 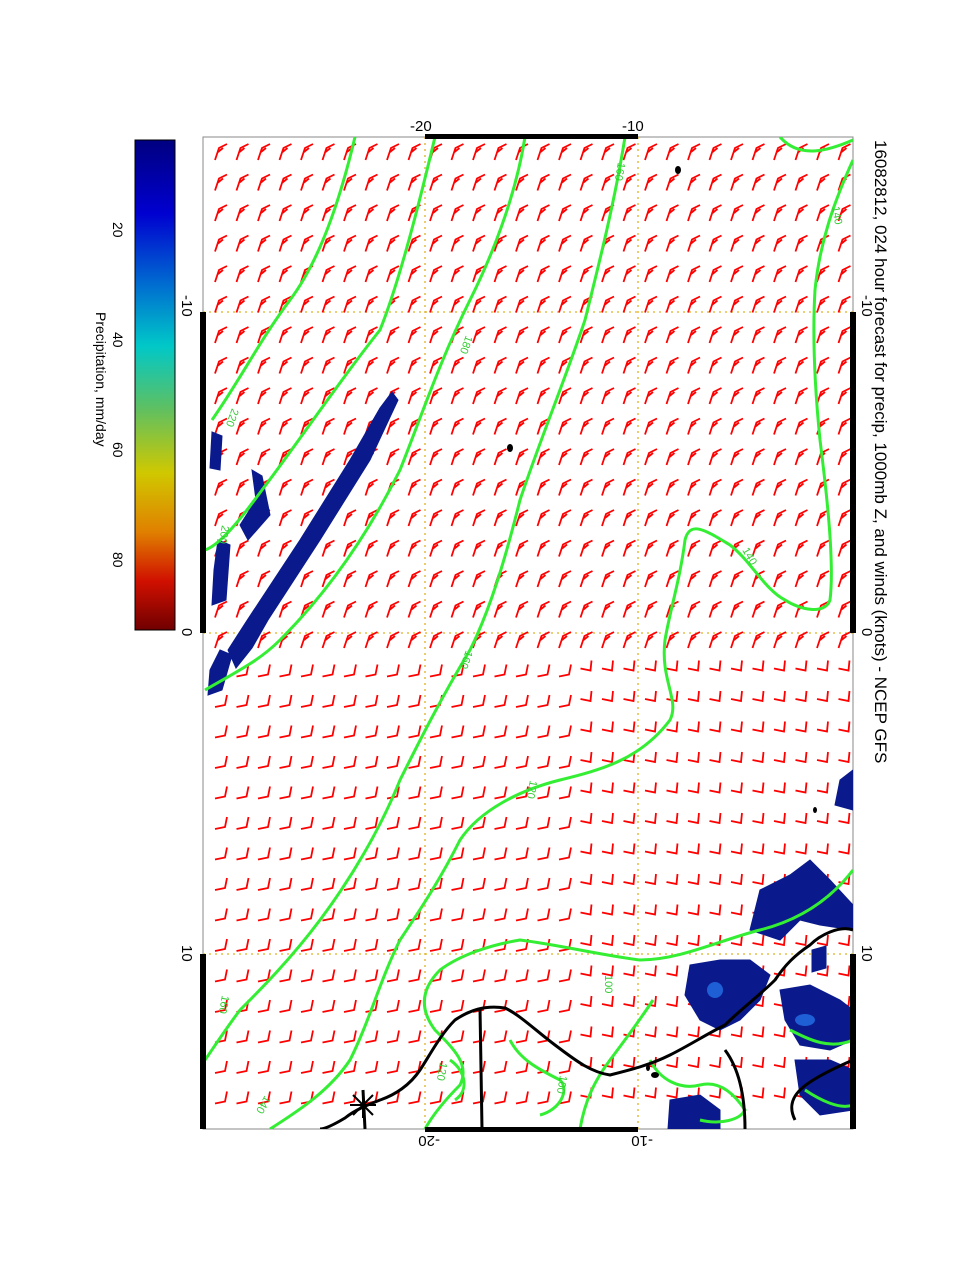 What do you see at coordinates (761, 1004) in the screenshot?
I see `precip-highlights` at bounding box center [761, 1004].